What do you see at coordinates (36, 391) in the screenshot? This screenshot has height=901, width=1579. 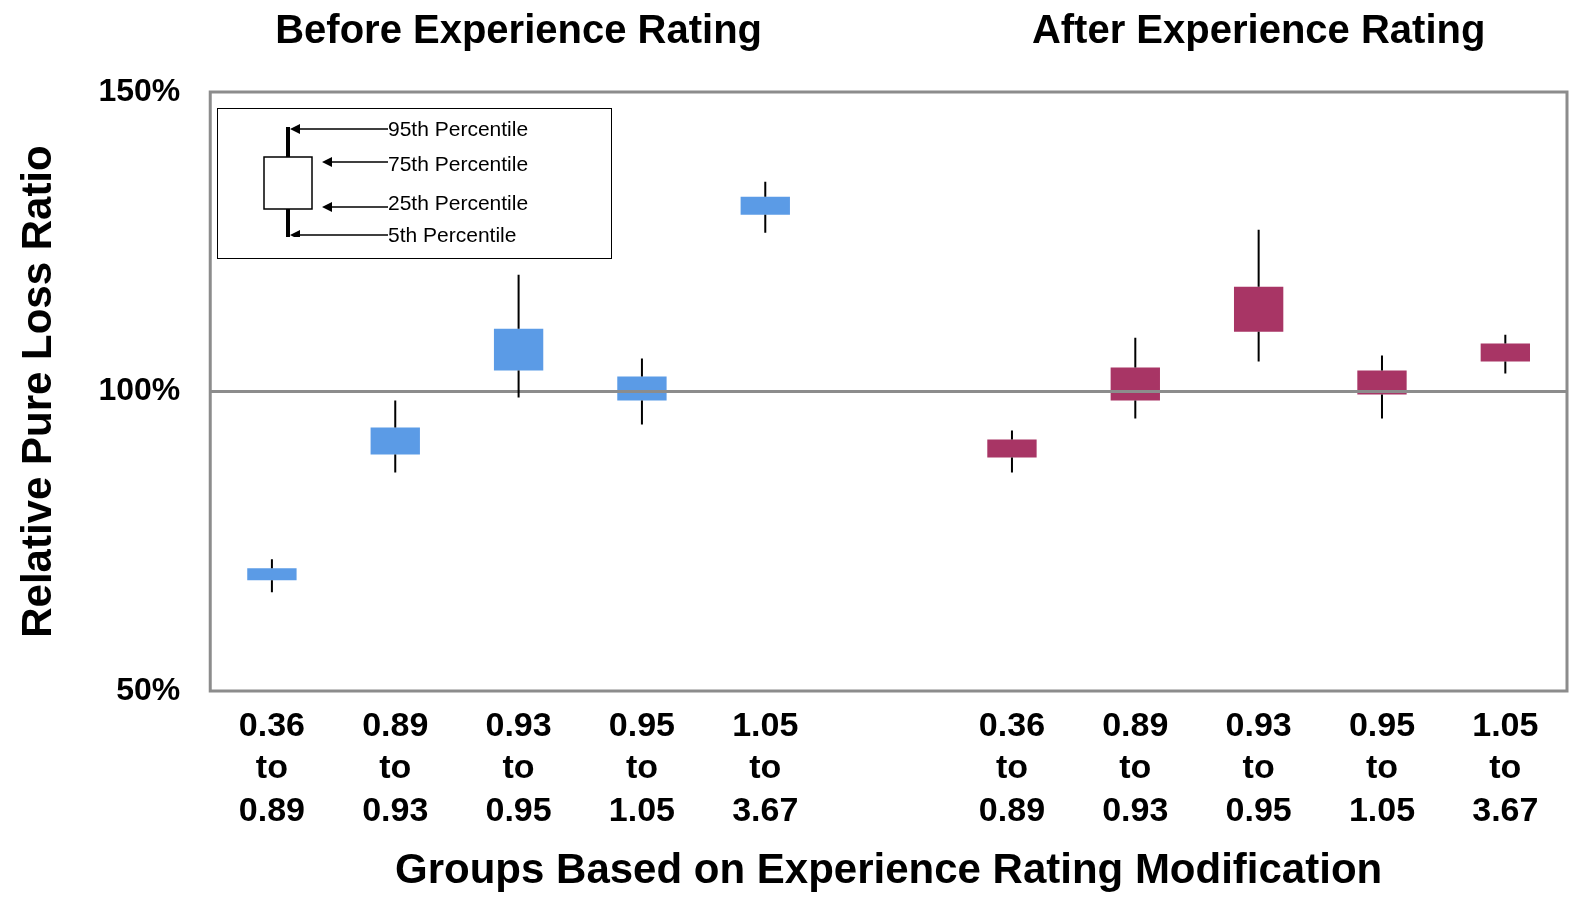 I see `y-axis-title: Relative Pure Loss Ratio` at bounding box center [36, 391].